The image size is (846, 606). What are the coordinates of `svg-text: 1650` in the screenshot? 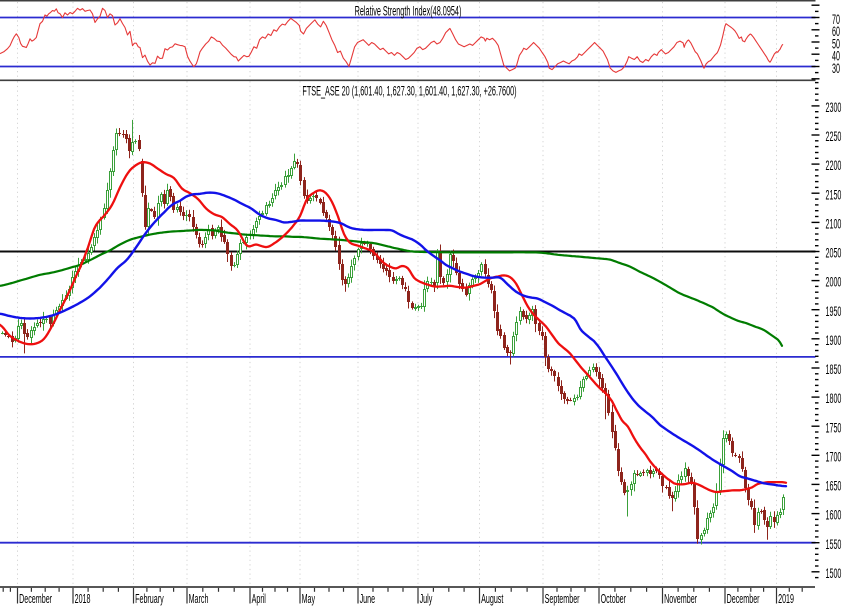 It's located at (834, 486).